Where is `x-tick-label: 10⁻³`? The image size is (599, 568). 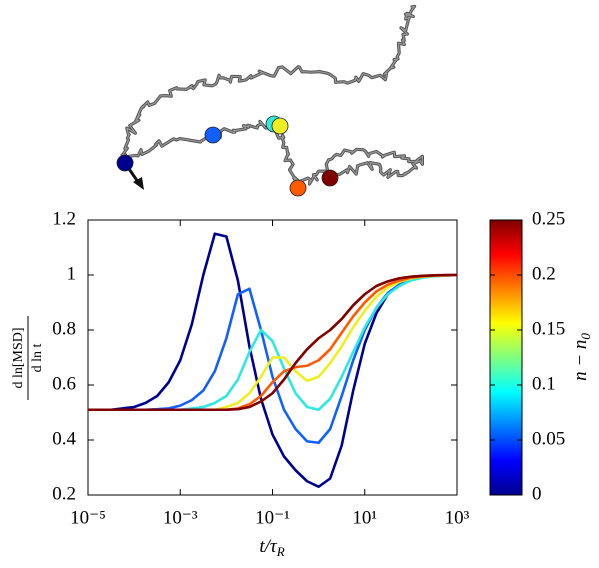 x-tick-label: 10⁻³ is located at coordinates (180, 517).